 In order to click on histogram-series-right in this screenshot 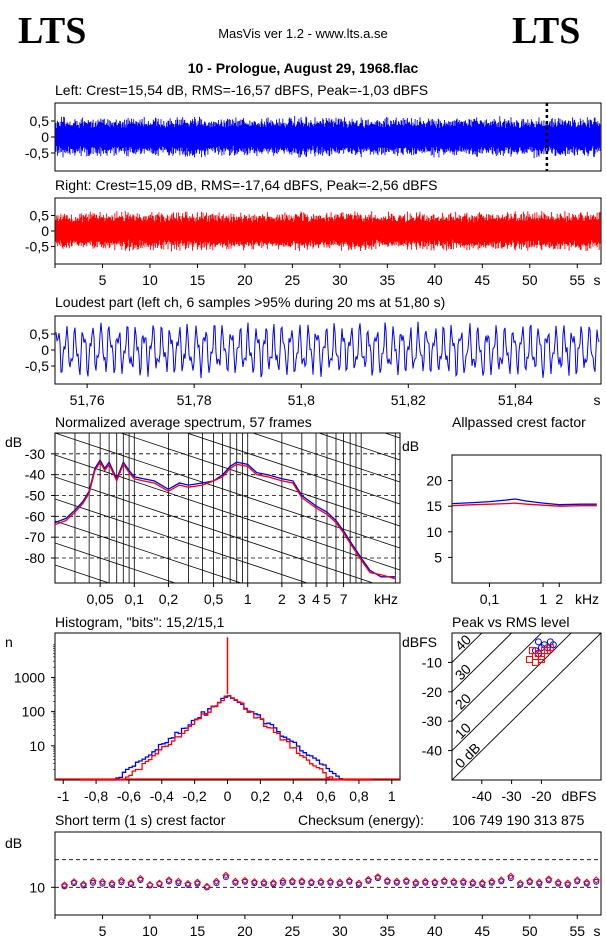, I will do `click(226, 737)`.